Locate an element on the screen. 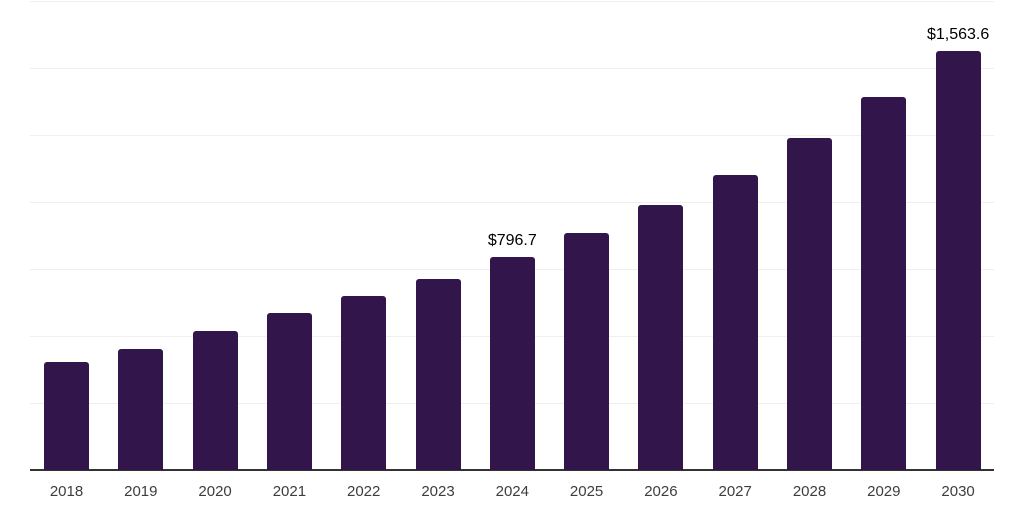 This screenshot has width=1024, height=512. x-tick-label-2021: 2021 is located at coordinates (289, 491).